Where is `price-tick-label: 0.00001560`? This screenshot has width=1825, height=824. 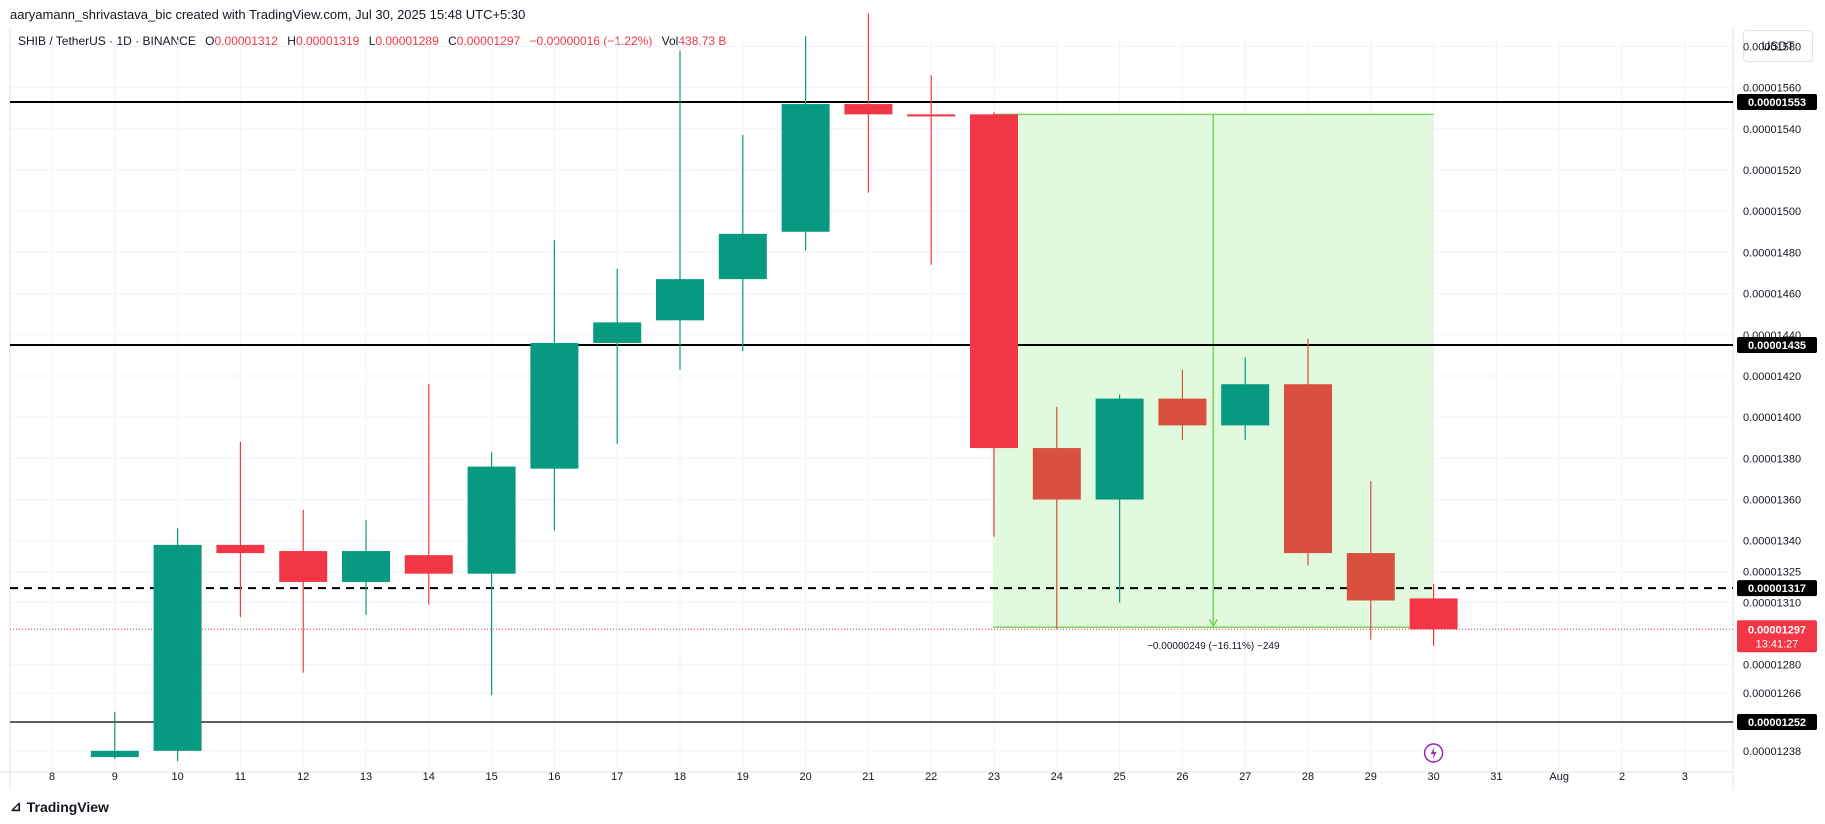 price-tick-label: 0.00001560 is located at coordinates (1772, 89).